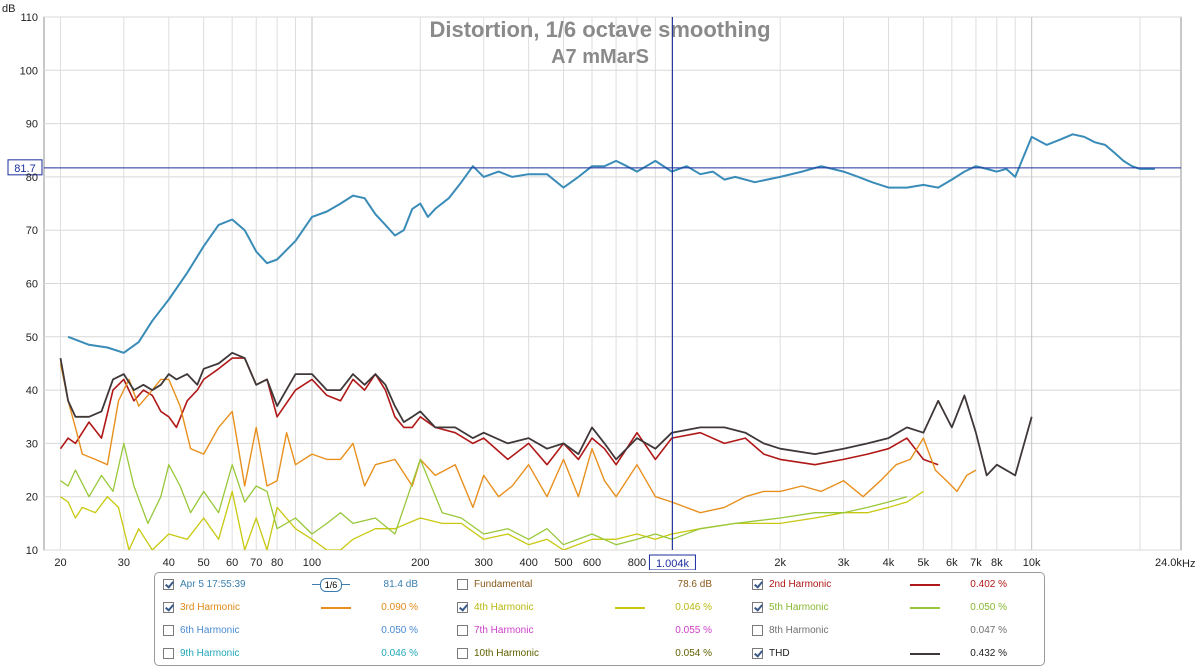 The height and width of the screenshot is (669, 1200). Describe the element at coordinates (484, 494) in the screenshot. I see `series-line-5th-harmonic` at that location.